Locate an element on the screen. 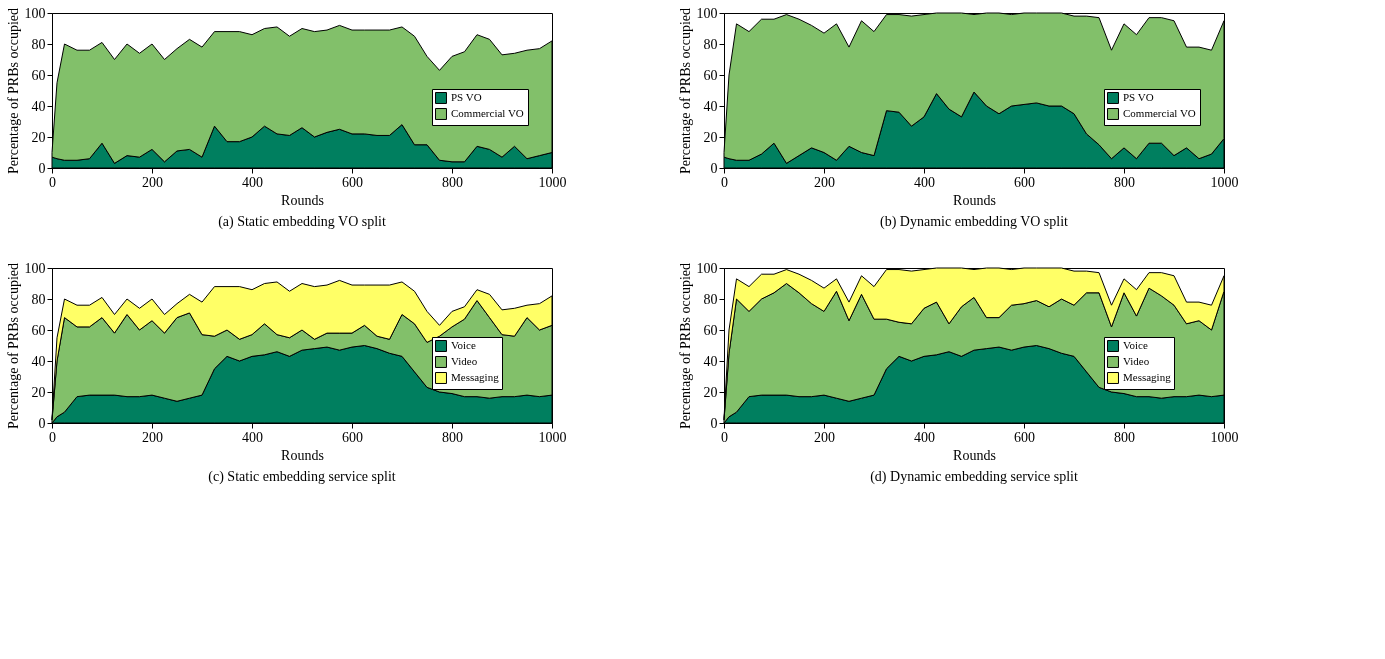  text: (c) Static embedding service split is located at coordinates (302, 477).